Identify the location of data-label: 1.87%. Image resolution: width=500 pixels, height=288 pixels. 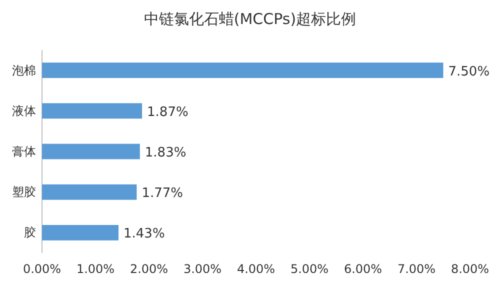
(167, 112).